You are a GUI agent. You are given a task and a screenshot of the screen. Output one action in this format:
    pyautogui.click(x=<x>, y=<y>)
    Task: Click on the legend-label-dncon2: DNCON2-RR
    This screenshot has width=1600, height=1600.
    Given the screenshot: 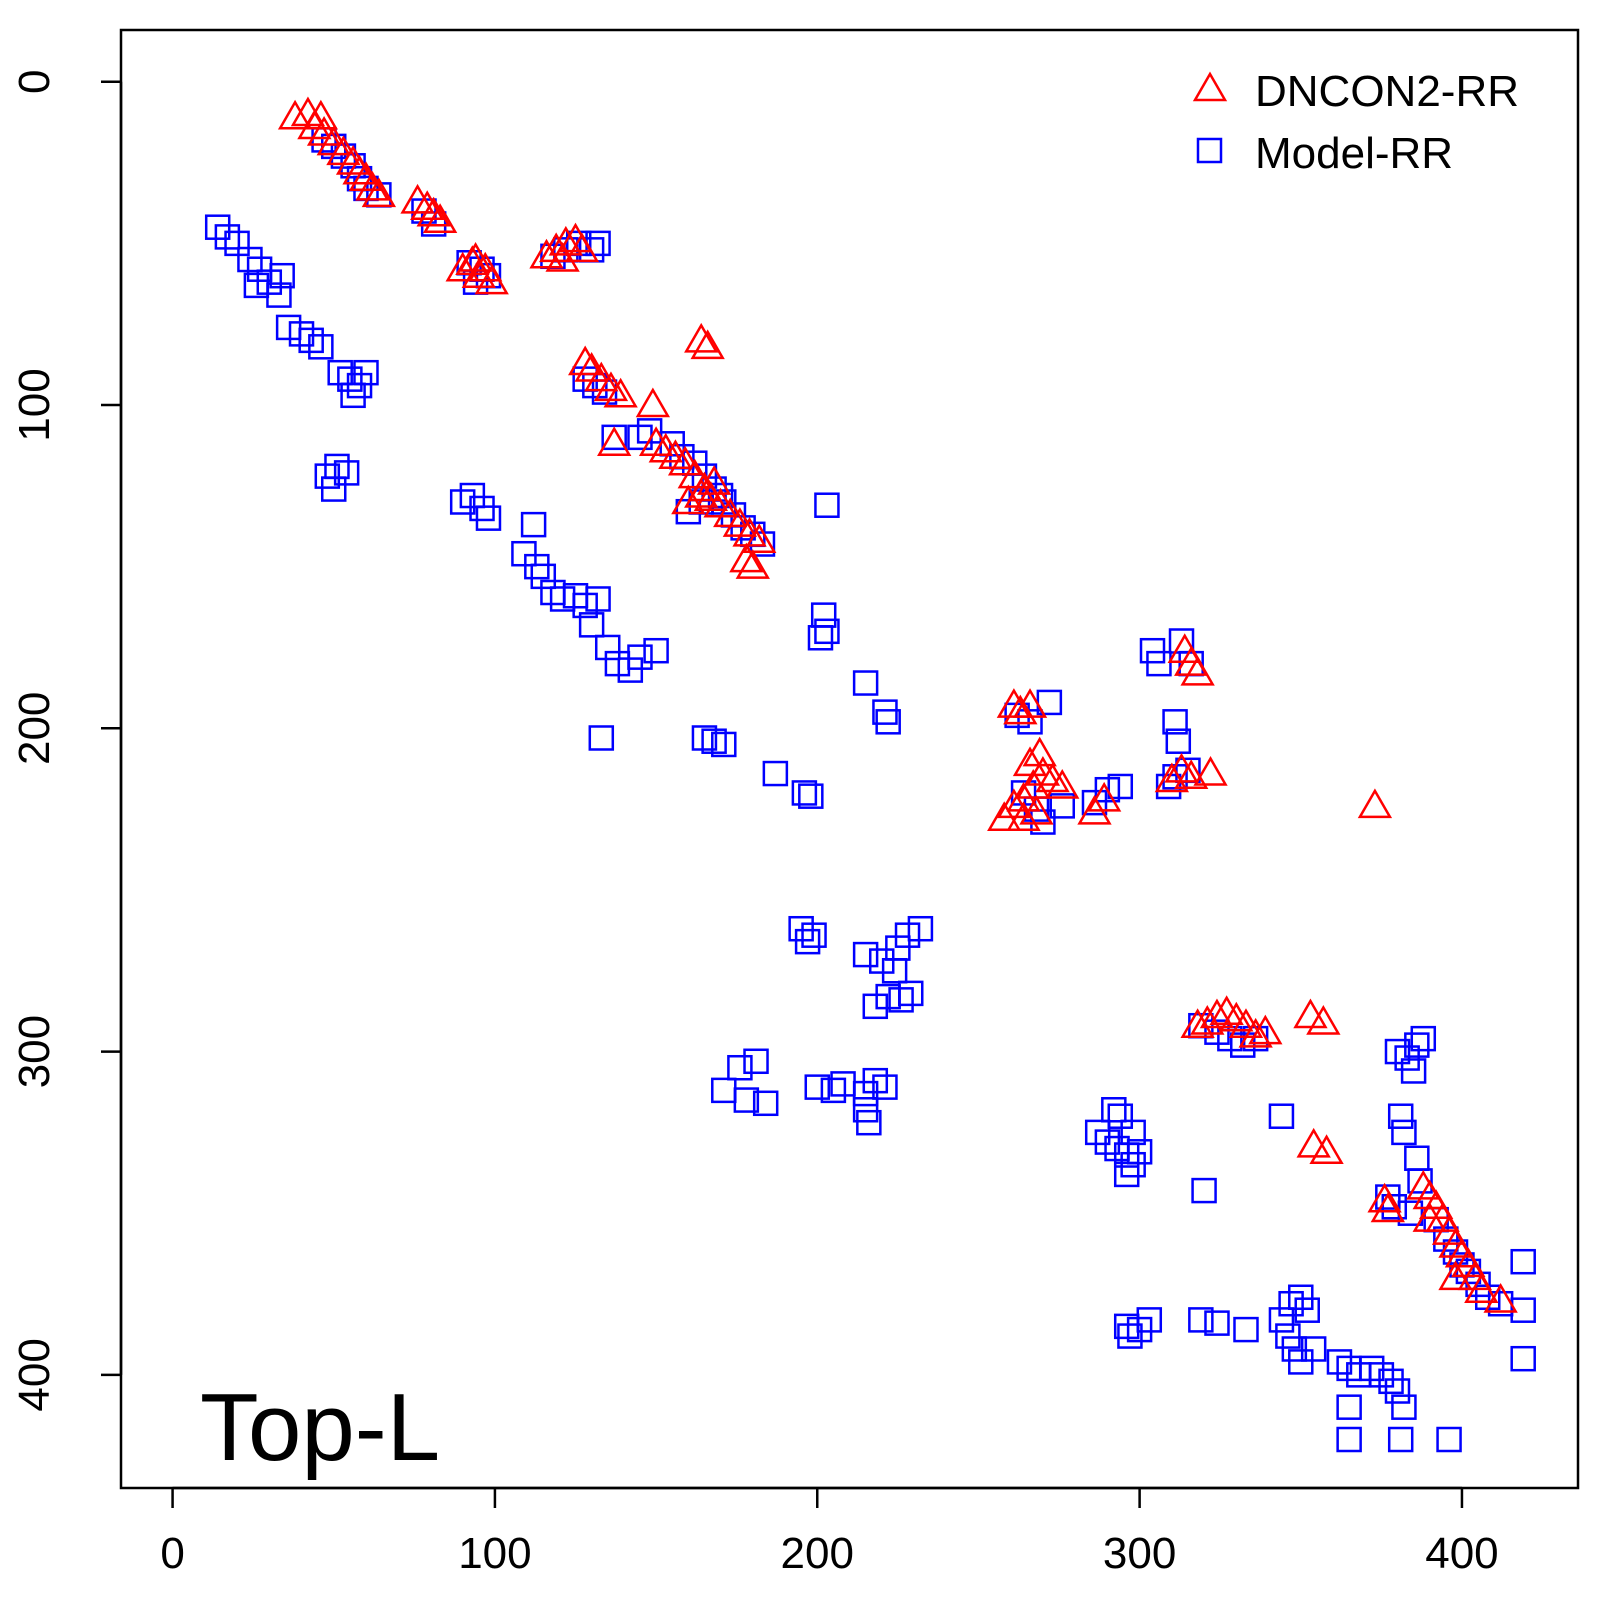 What is the action you would take?
    pyautogui.click(x=1387, y=91)
    